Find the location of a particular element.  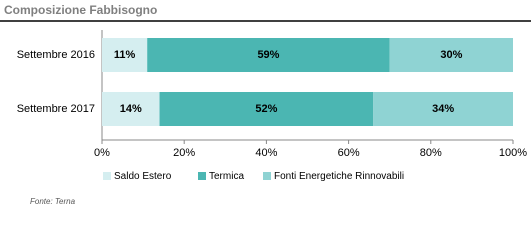

x-tick-label: 100% is located at coordinates (513, 153).